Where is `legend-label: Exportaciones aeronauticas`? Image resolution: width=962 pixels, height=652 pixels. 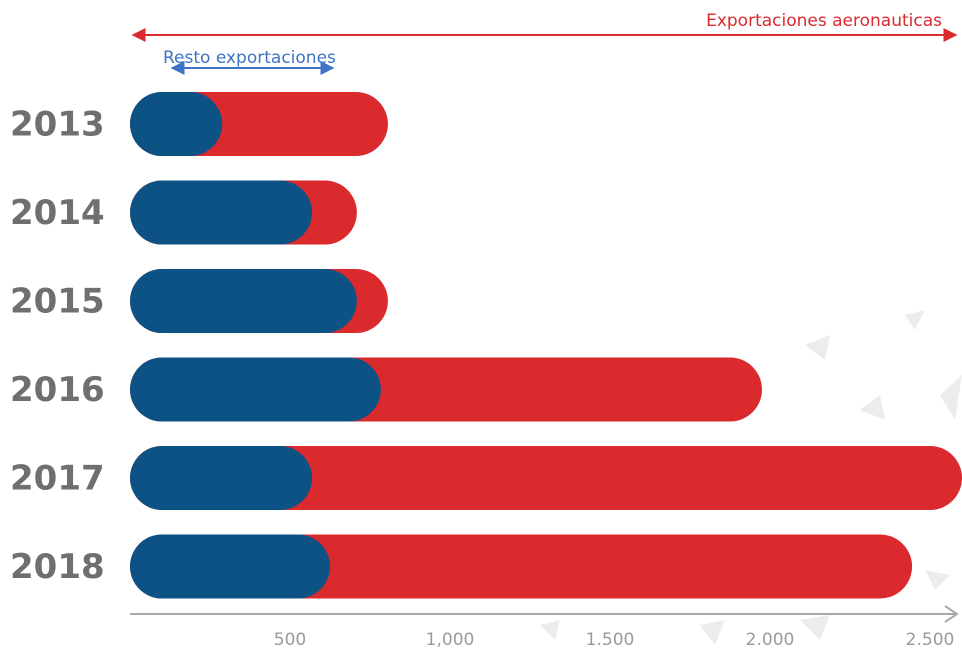
legend-label: Exportaciones aeronauticas is located at coordinates (824, 21).